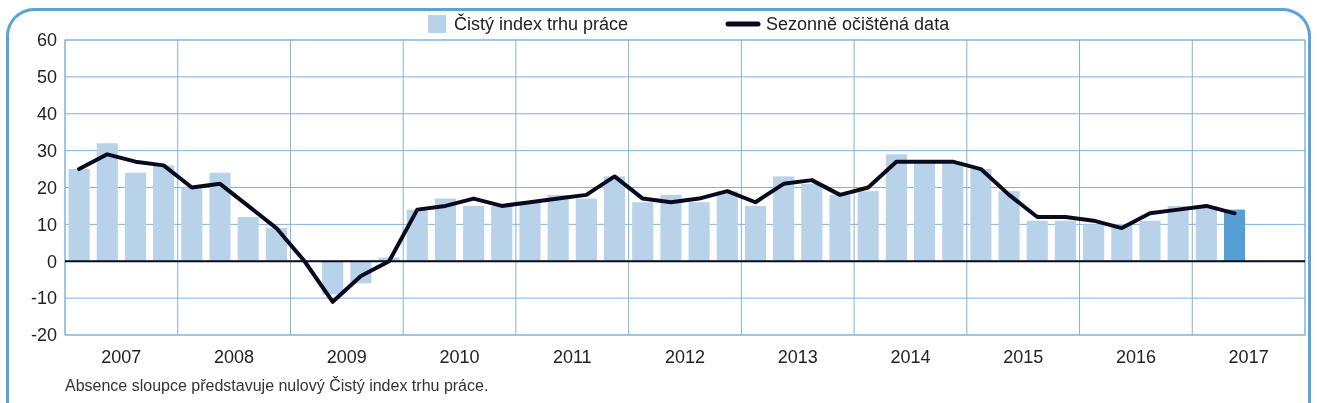 This screenshot has width=1317, height=403. I want to click on x-tick-label: 2008, so click(234, 357).